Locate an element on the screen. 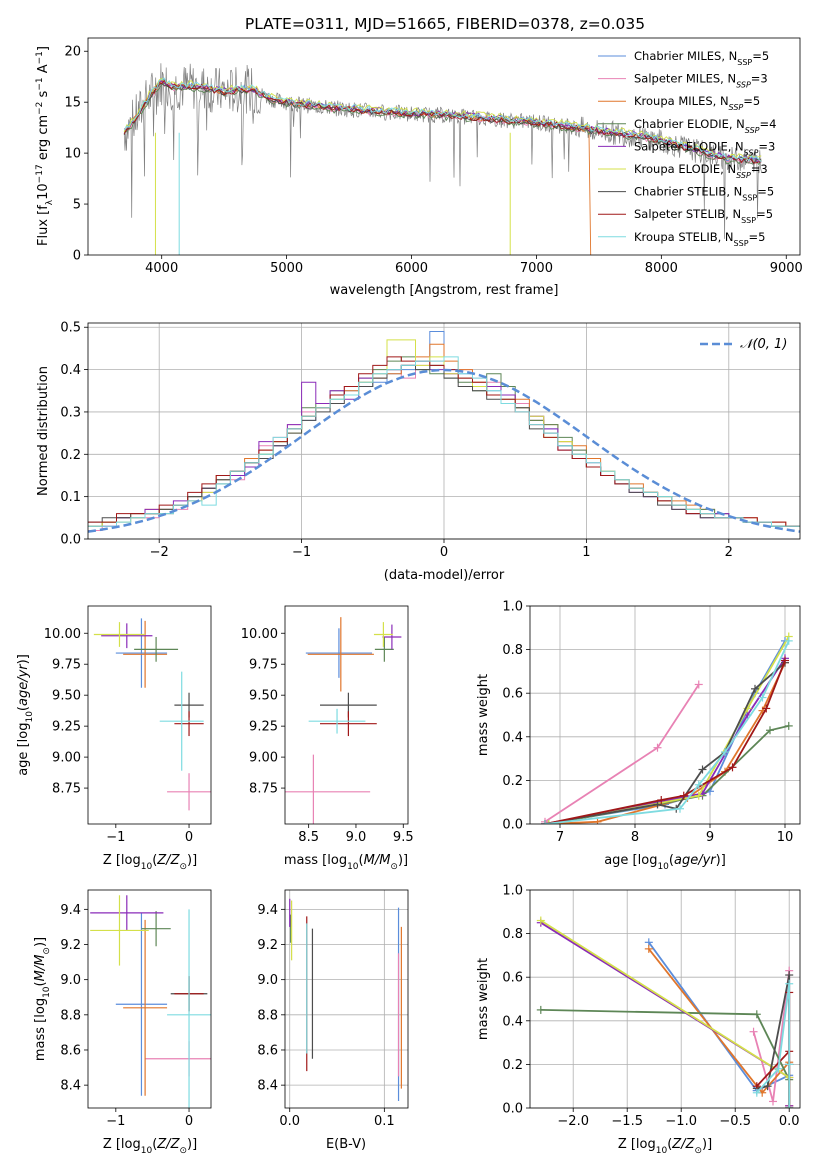  x-tick-label: 9.0 is located at coordinates (356, 837).